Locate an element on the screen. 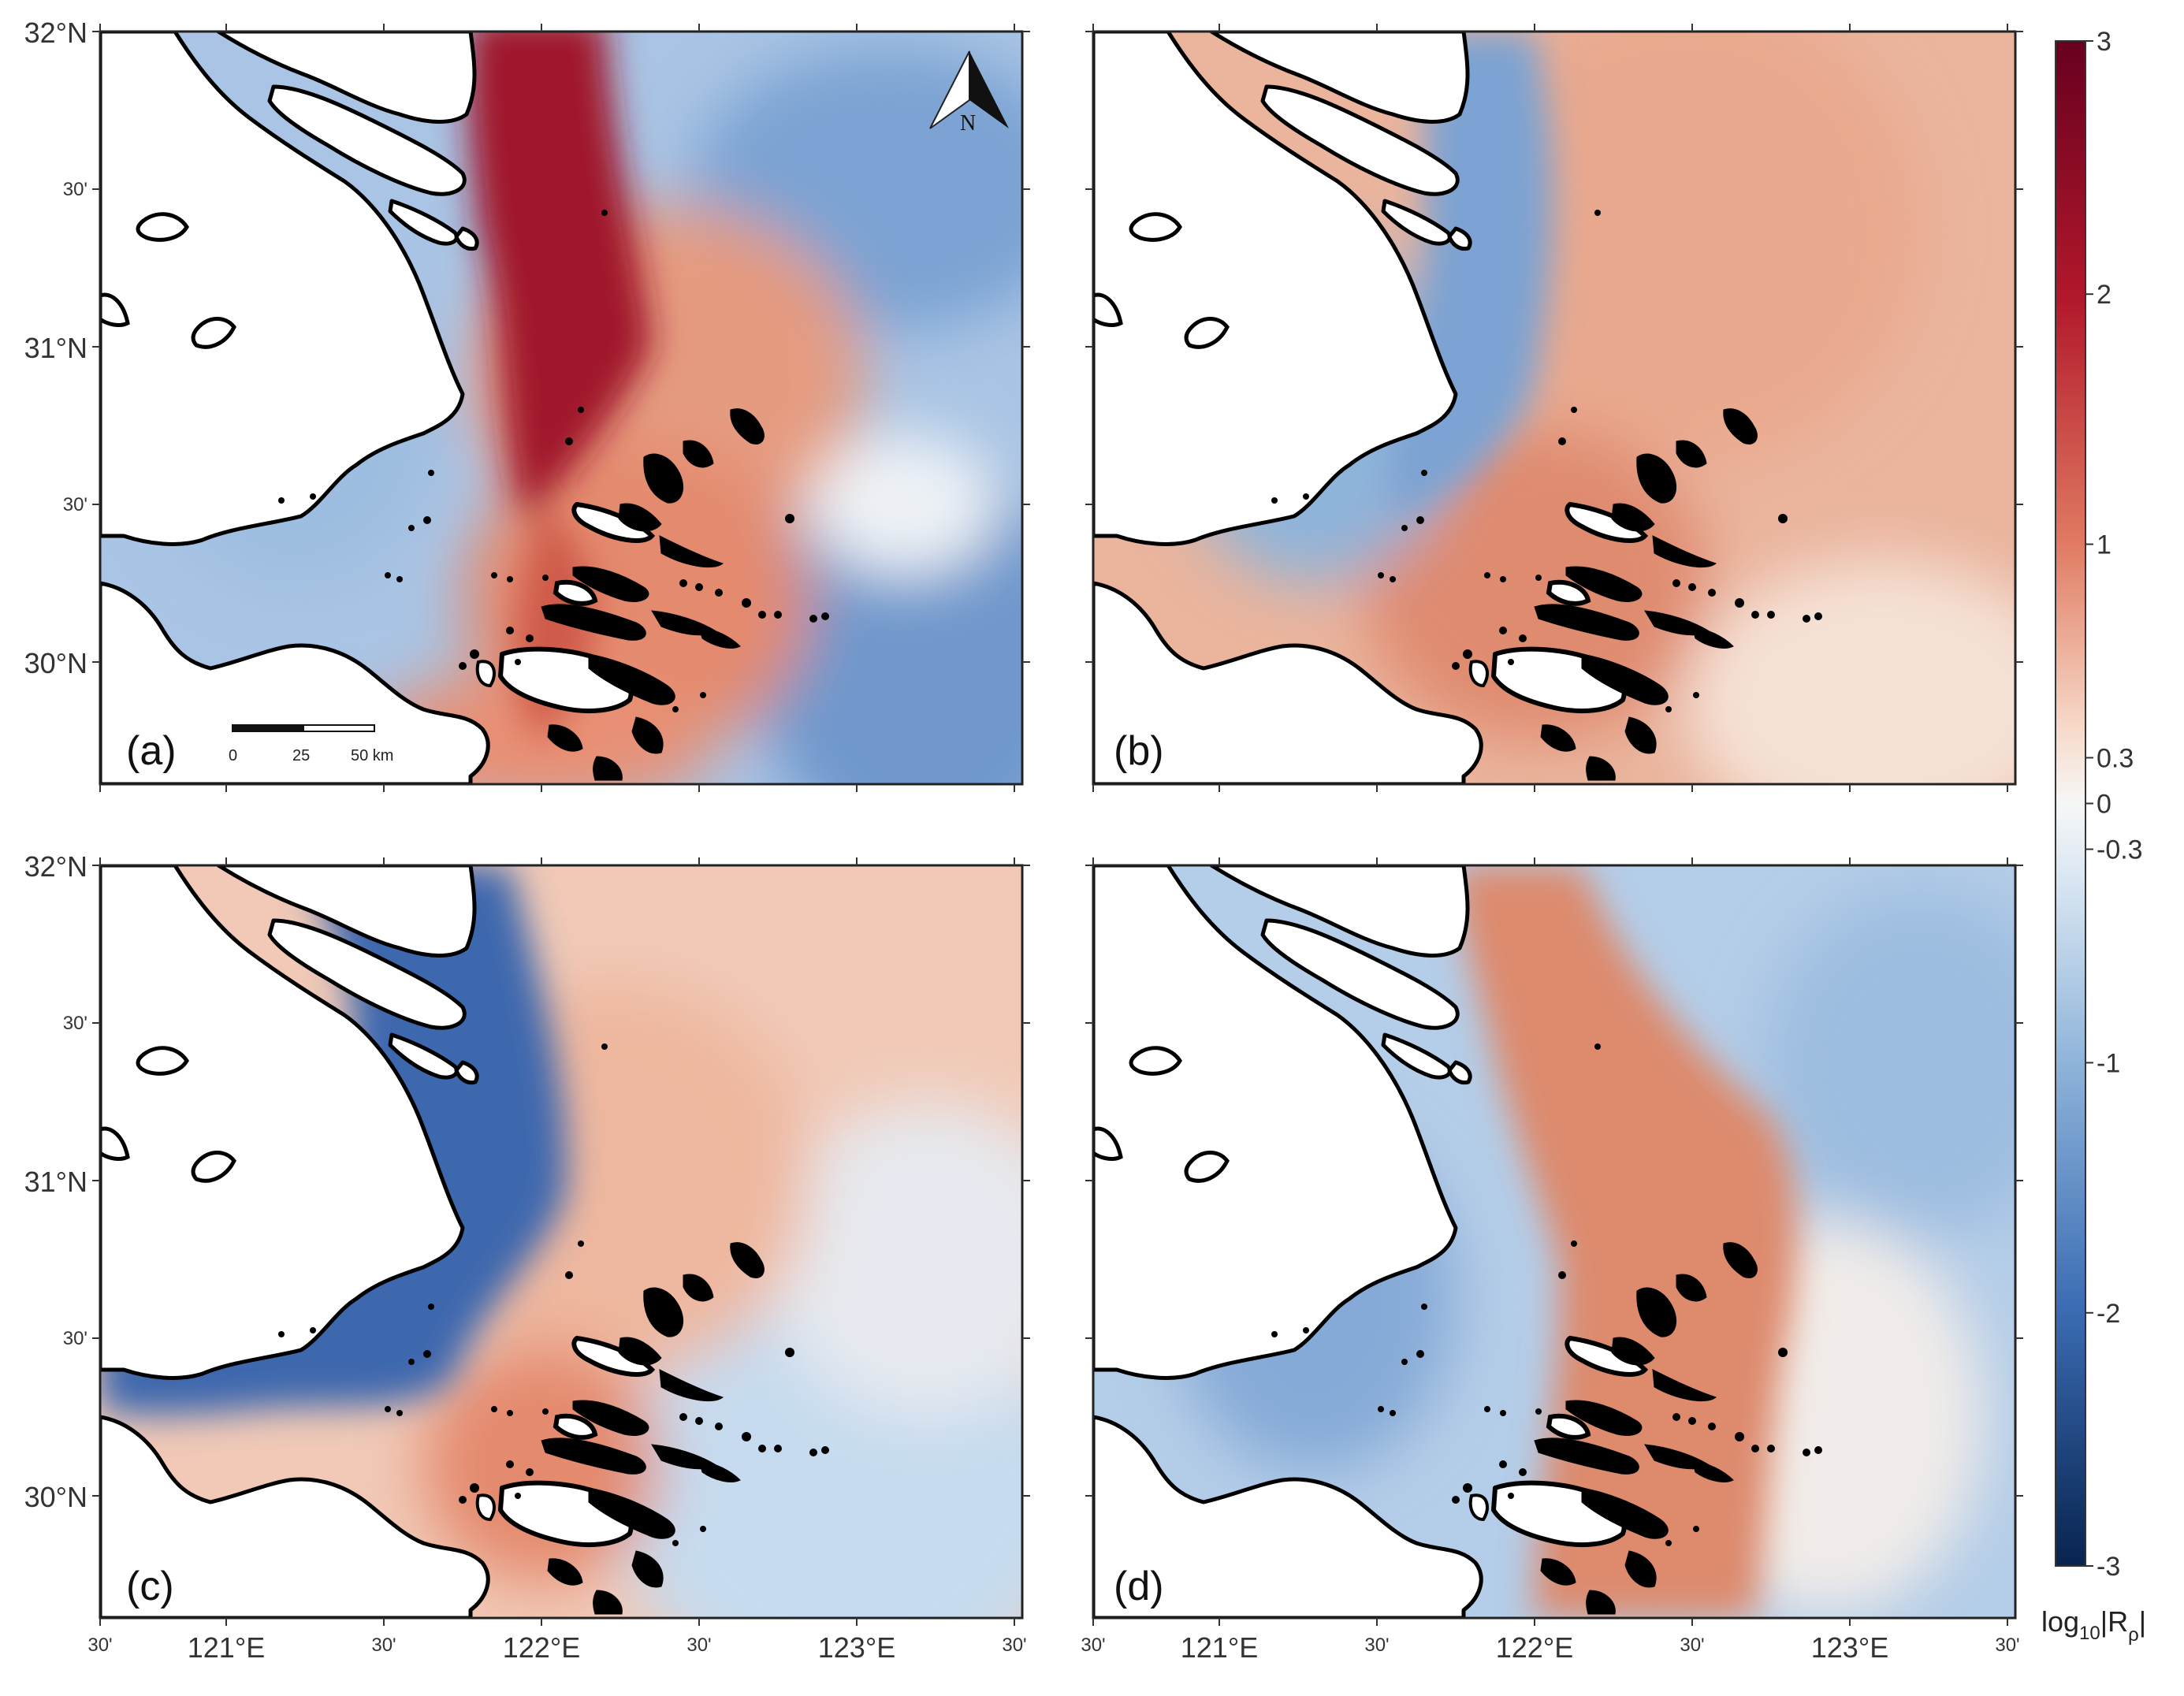  colorbar-tick-label: -1 is located at coordinates (2108, 1063).